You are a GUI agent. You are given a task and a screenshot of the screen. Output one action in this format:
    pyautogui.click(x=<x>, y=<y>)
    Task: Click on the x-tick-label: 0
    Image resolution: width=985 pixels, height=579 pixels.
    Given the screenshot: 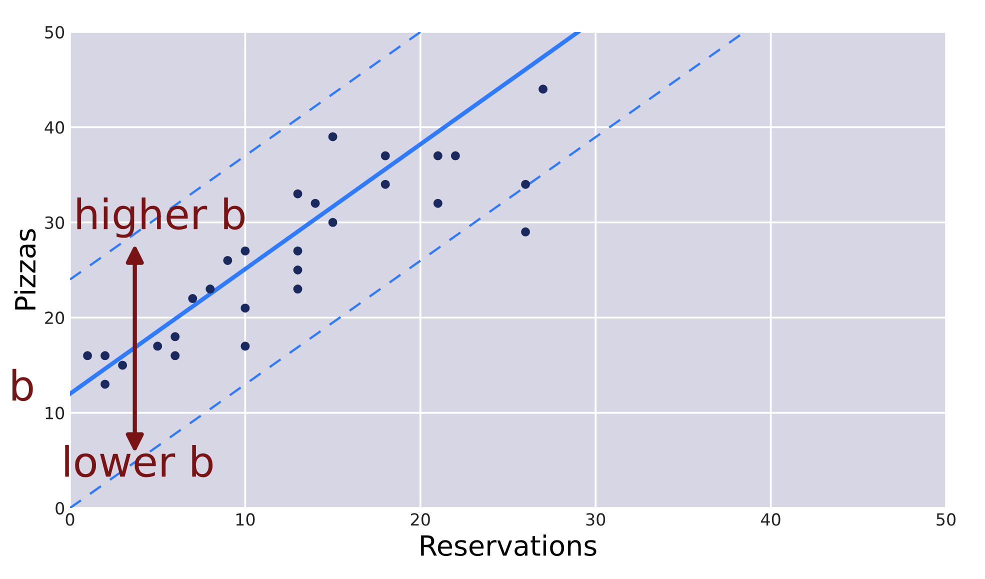 What is the action you would take?
    pyautogui.click(x=70, y=519)
    